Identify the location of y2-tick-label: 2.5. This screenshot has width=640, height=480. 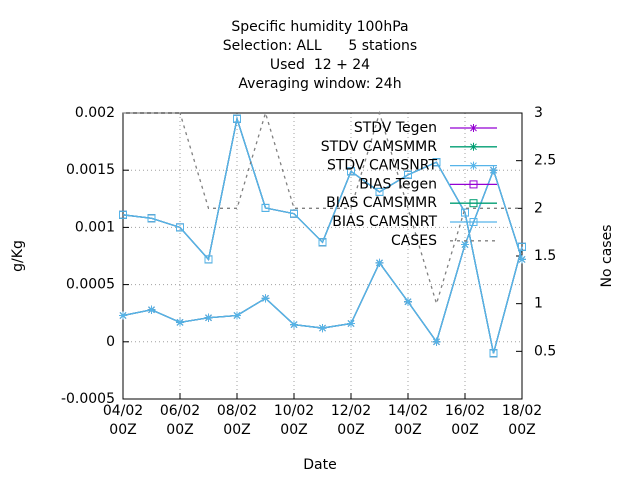
(545, 161).